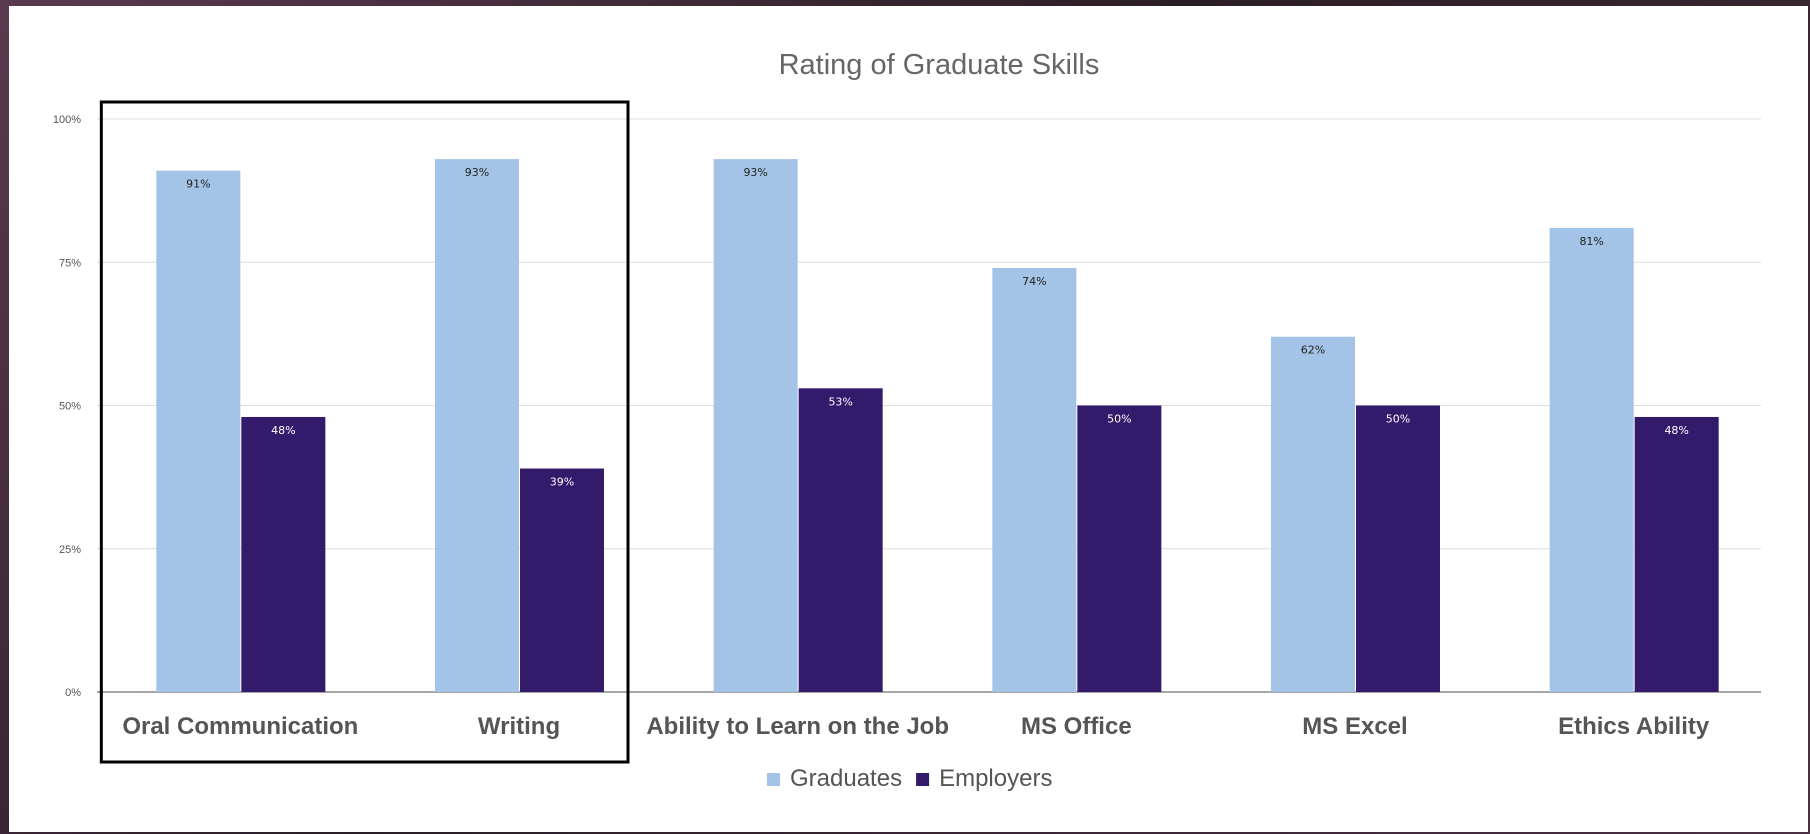 This screenshot has width=1810, height=834. What do you see at coordinates (1313, 514) in the screenshot?
I see `bar-graduates-ms-excel` at bounding box center [1313, 514].